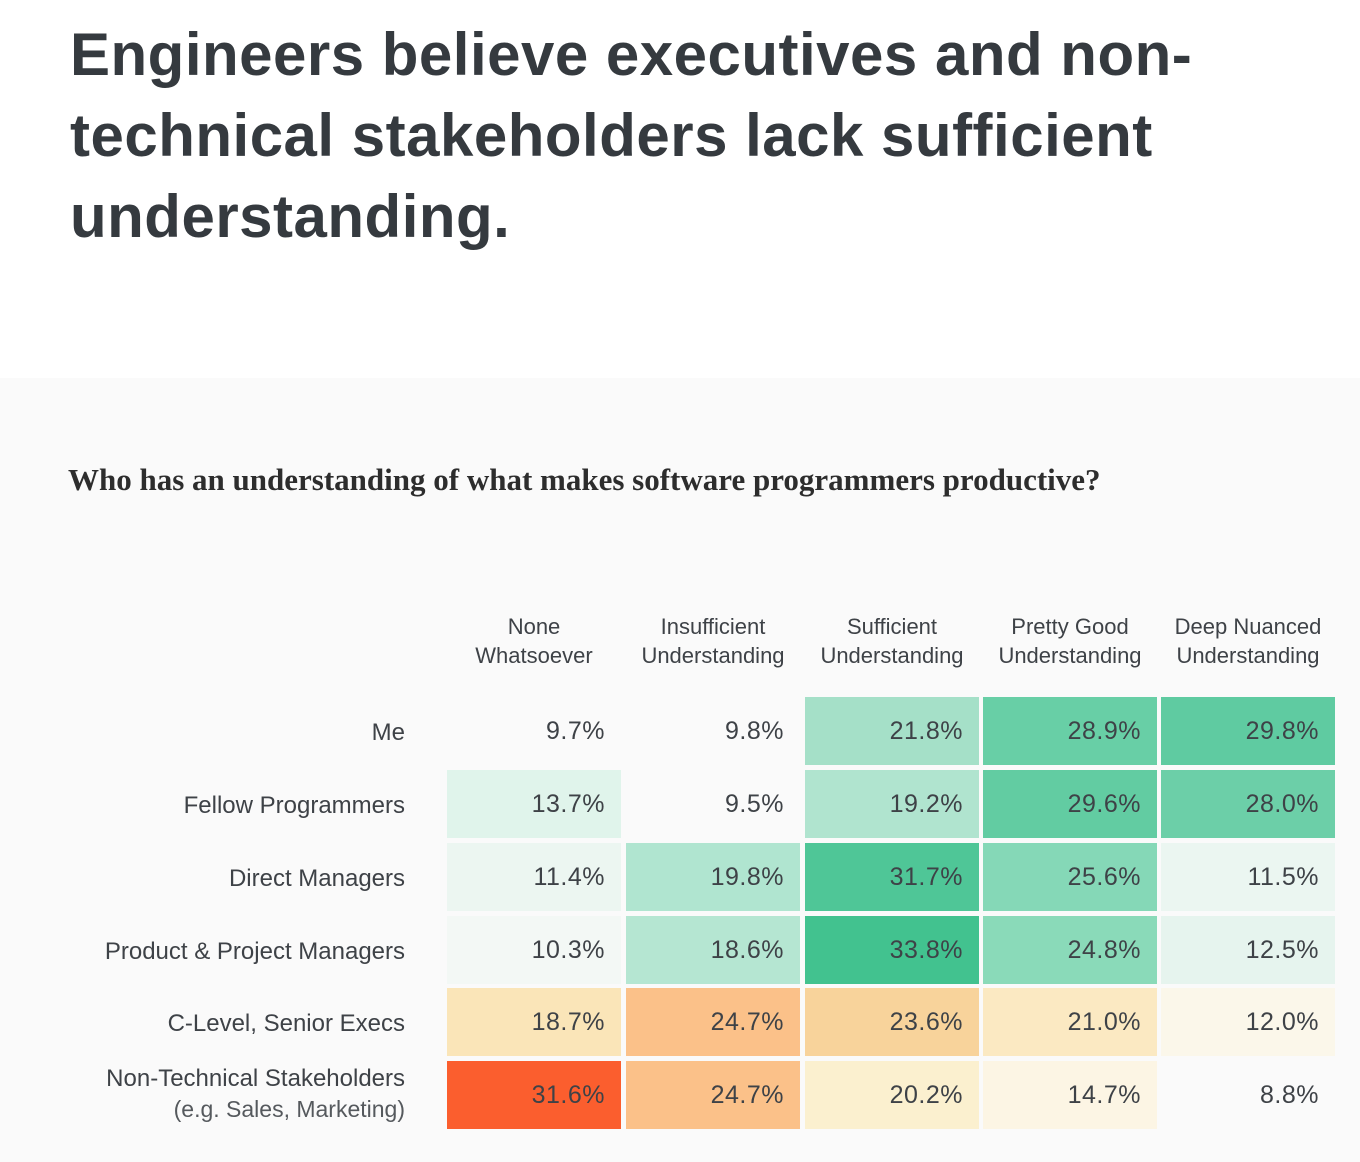 The width and height of the screenshot is (1360, 1162). What do you see at coordinates (1248, 731) in the screenshot?
I see `heatmap-cell: 29.8%` at bounding box center [1248, 731].